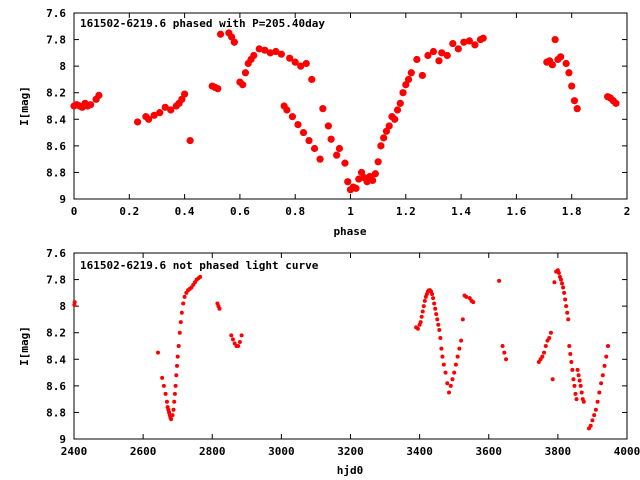  What do you see at coordinates (350, 451) in the screenshot?
I see `x-tick-label: 3200` at bounding box center [350, 451].